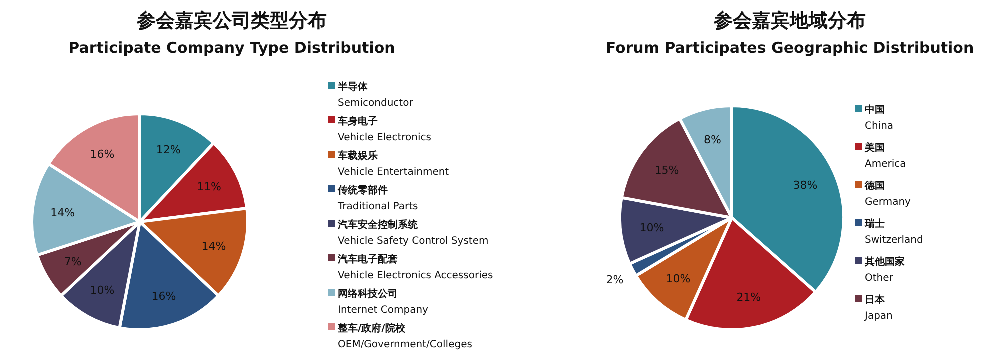 The height and width of the screenshot is (360, 1000). What do you see at coordinates (231, 21) in the screenshot?
I see `chart-title: 参会嘉宾公司类型分布` at bounding box center [231, 21].